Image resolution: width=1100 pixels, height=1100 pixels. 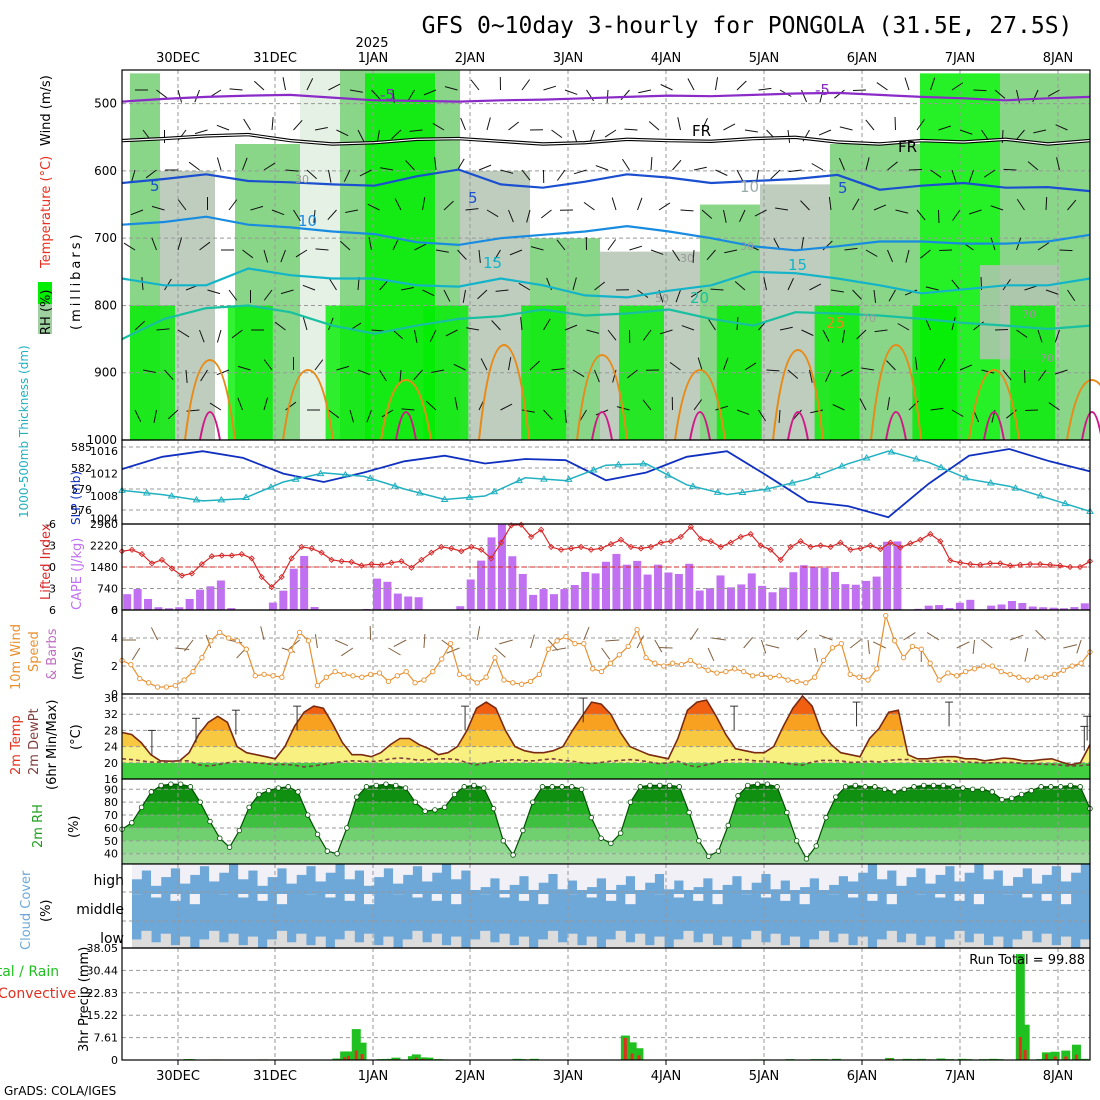 I want to click on contour-label: 15, so click(x=797, y=265).